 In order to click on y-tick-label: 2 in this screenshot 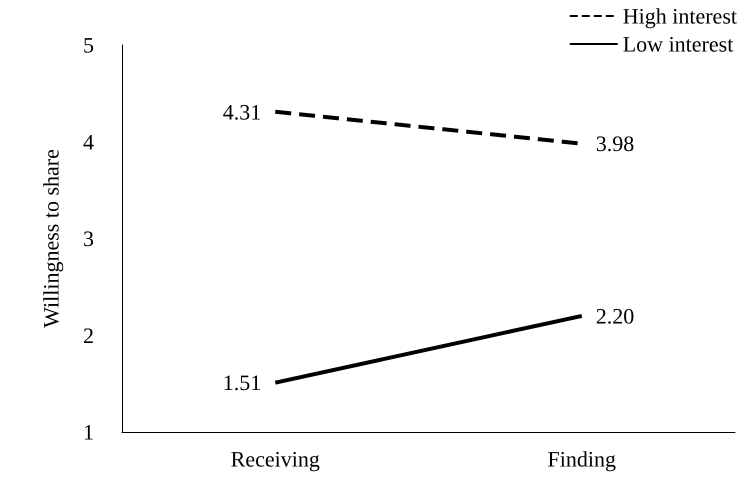, I will do `click(88, 335)`.